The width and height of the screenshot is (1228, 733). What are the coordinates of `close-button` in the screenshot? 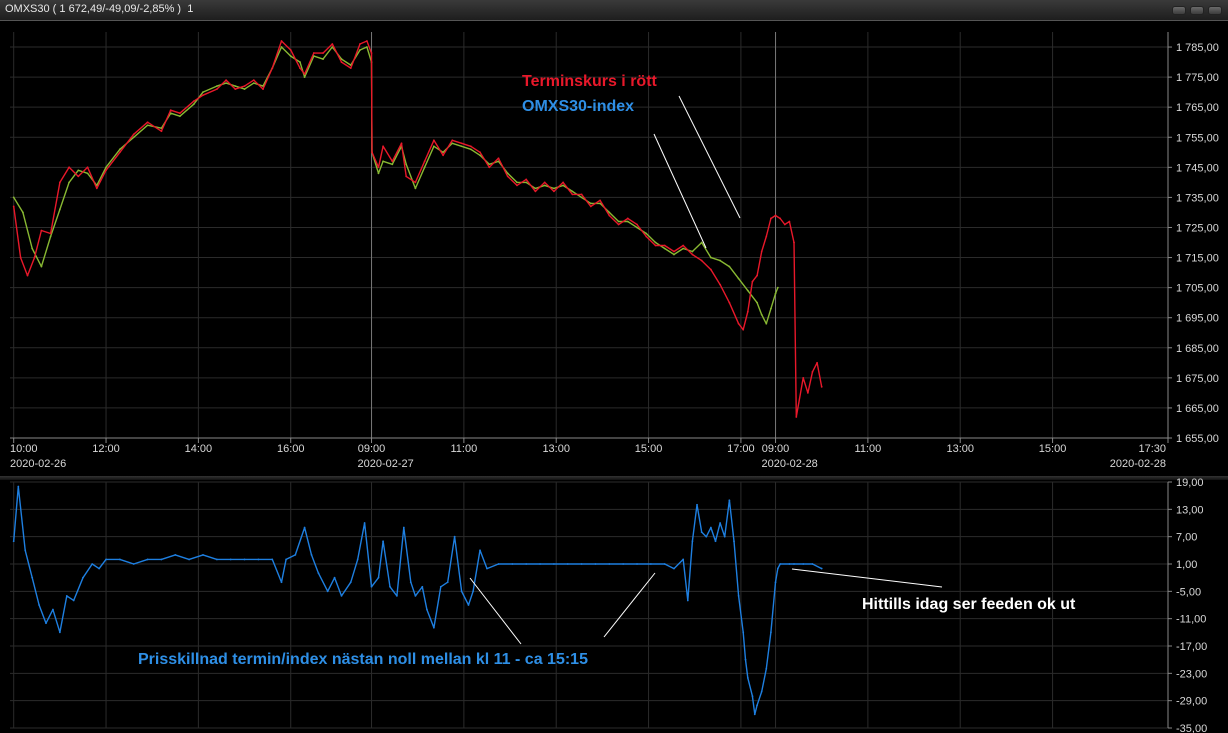 It's located at (1215, 10).